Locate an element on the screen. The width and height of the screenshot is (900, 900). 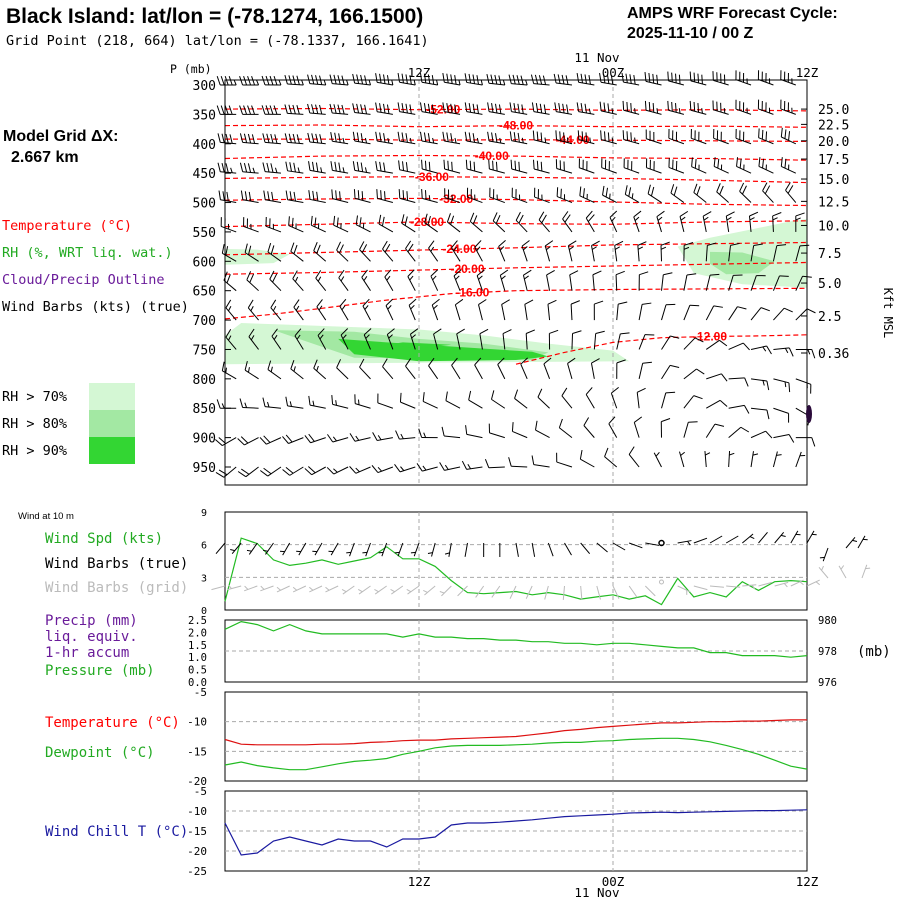
value-tick-label: 6 is located at coordinates (204, 546).